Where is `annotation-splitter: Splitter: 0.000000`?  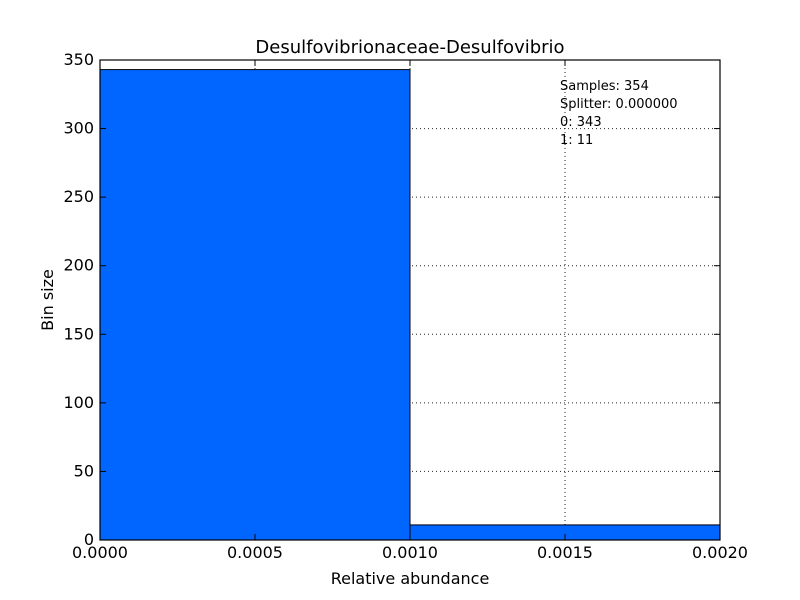 annotation-splitter: Splitter: 0.000000 is located at coordinates (619, 104).